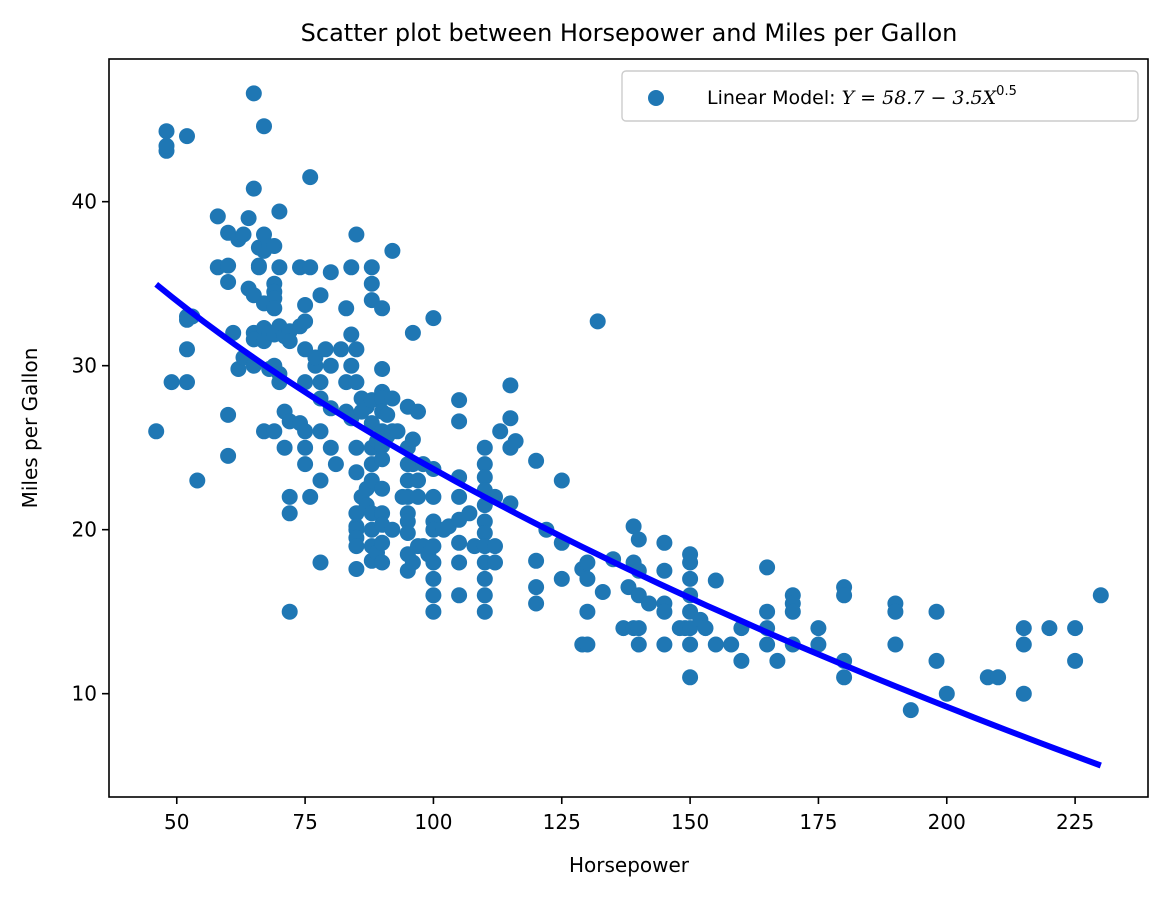 The height and width of the screenshot is (898, 1169). Describe the element at coordinates (90, 448) in the screenshot. I see `y-axis-ticks: 10 20 30 40` at that location.